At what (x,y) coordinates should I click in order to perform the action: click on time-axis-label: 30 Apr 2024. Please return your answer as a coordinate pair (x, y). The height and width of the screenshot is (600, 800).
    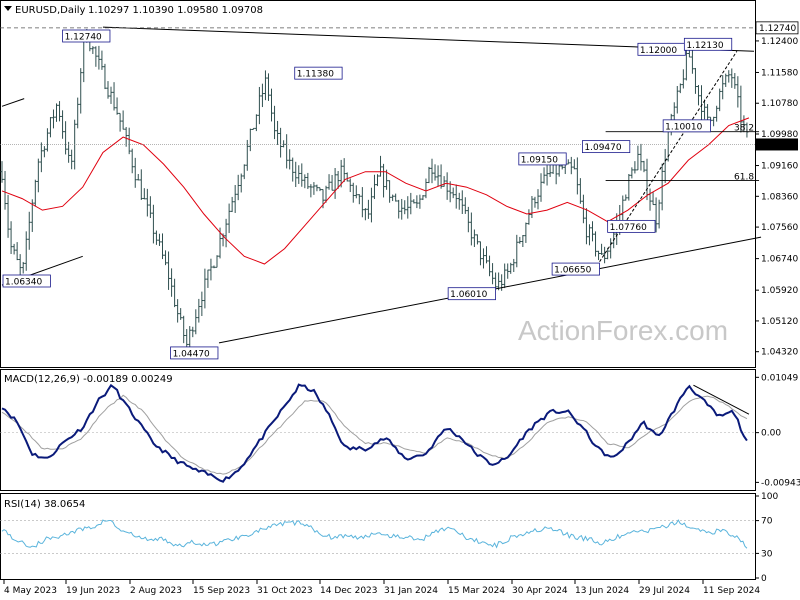
    Looking at the image, I should click on (540, 591).